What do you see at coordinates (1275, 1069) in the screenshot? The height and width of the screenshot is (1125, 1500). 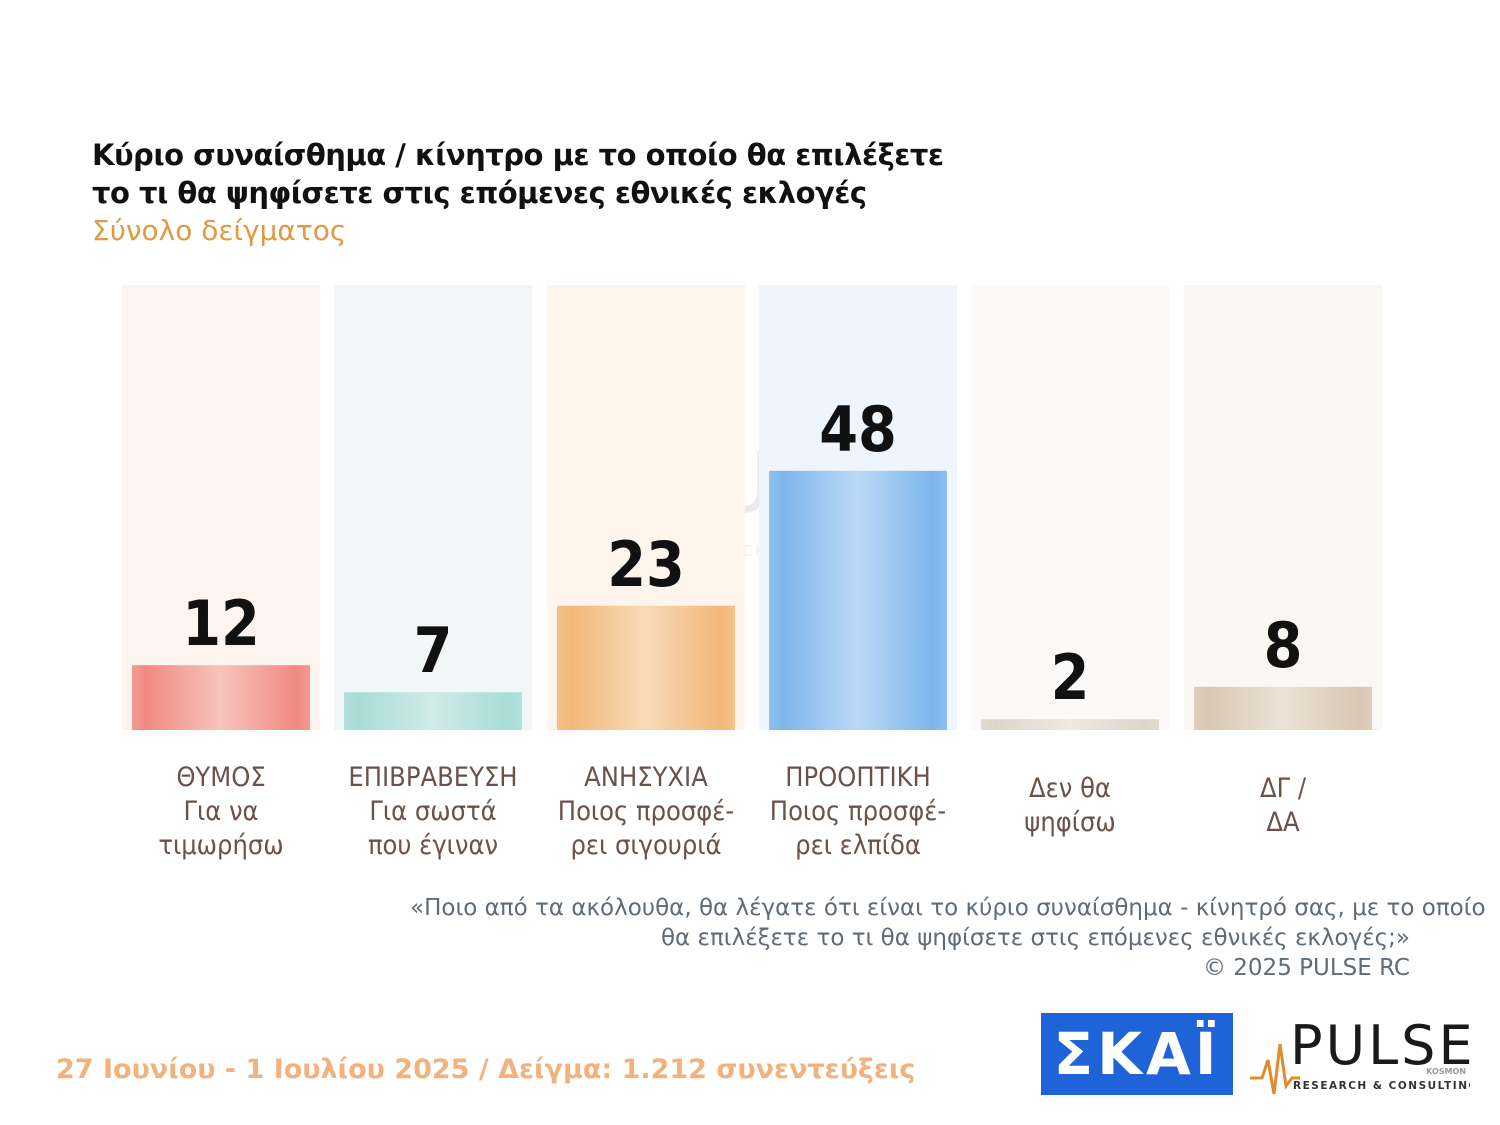 I see `pulse-logo-heartbeat` at bounding box center [1275, 1069].